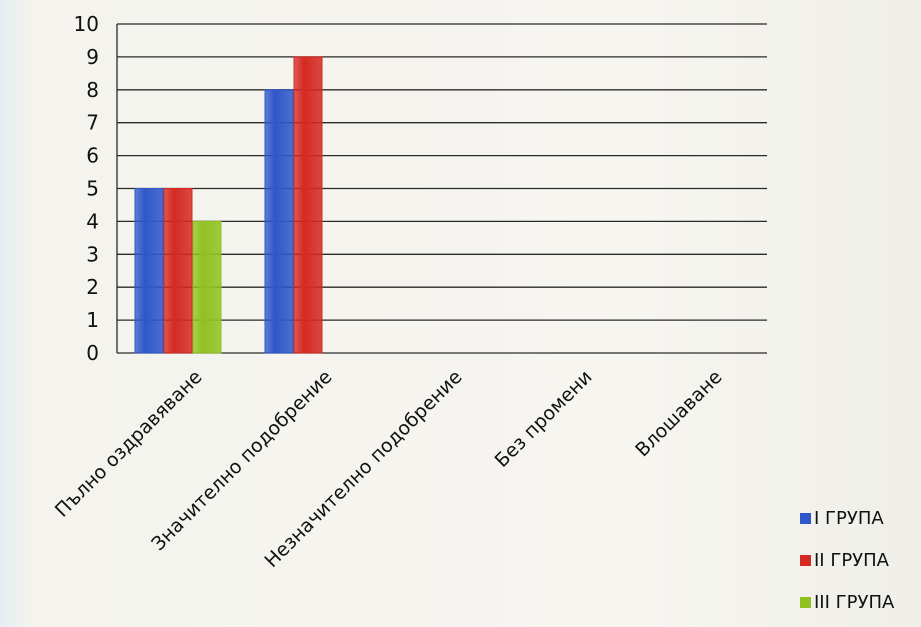 This screenshot has height=627, width=921. Describe the element at coordinates (86, 24) in the screenshot. I see `y-tick-label: 10` at that location.